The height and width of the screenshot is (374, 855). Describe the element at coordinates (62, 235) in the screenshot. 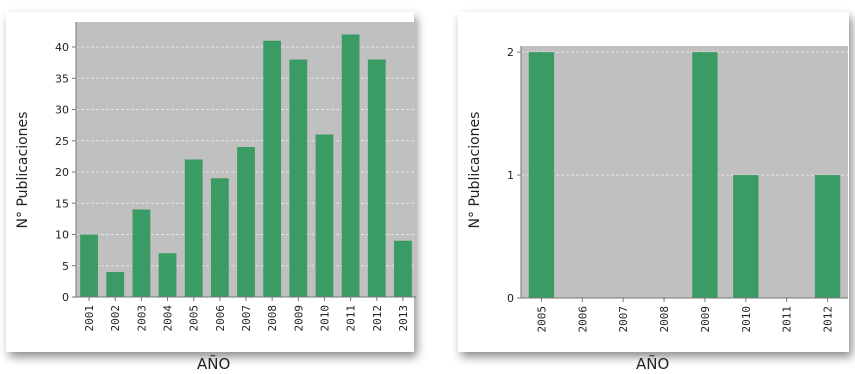

I see `y-tick-label-left: 10` at that location.